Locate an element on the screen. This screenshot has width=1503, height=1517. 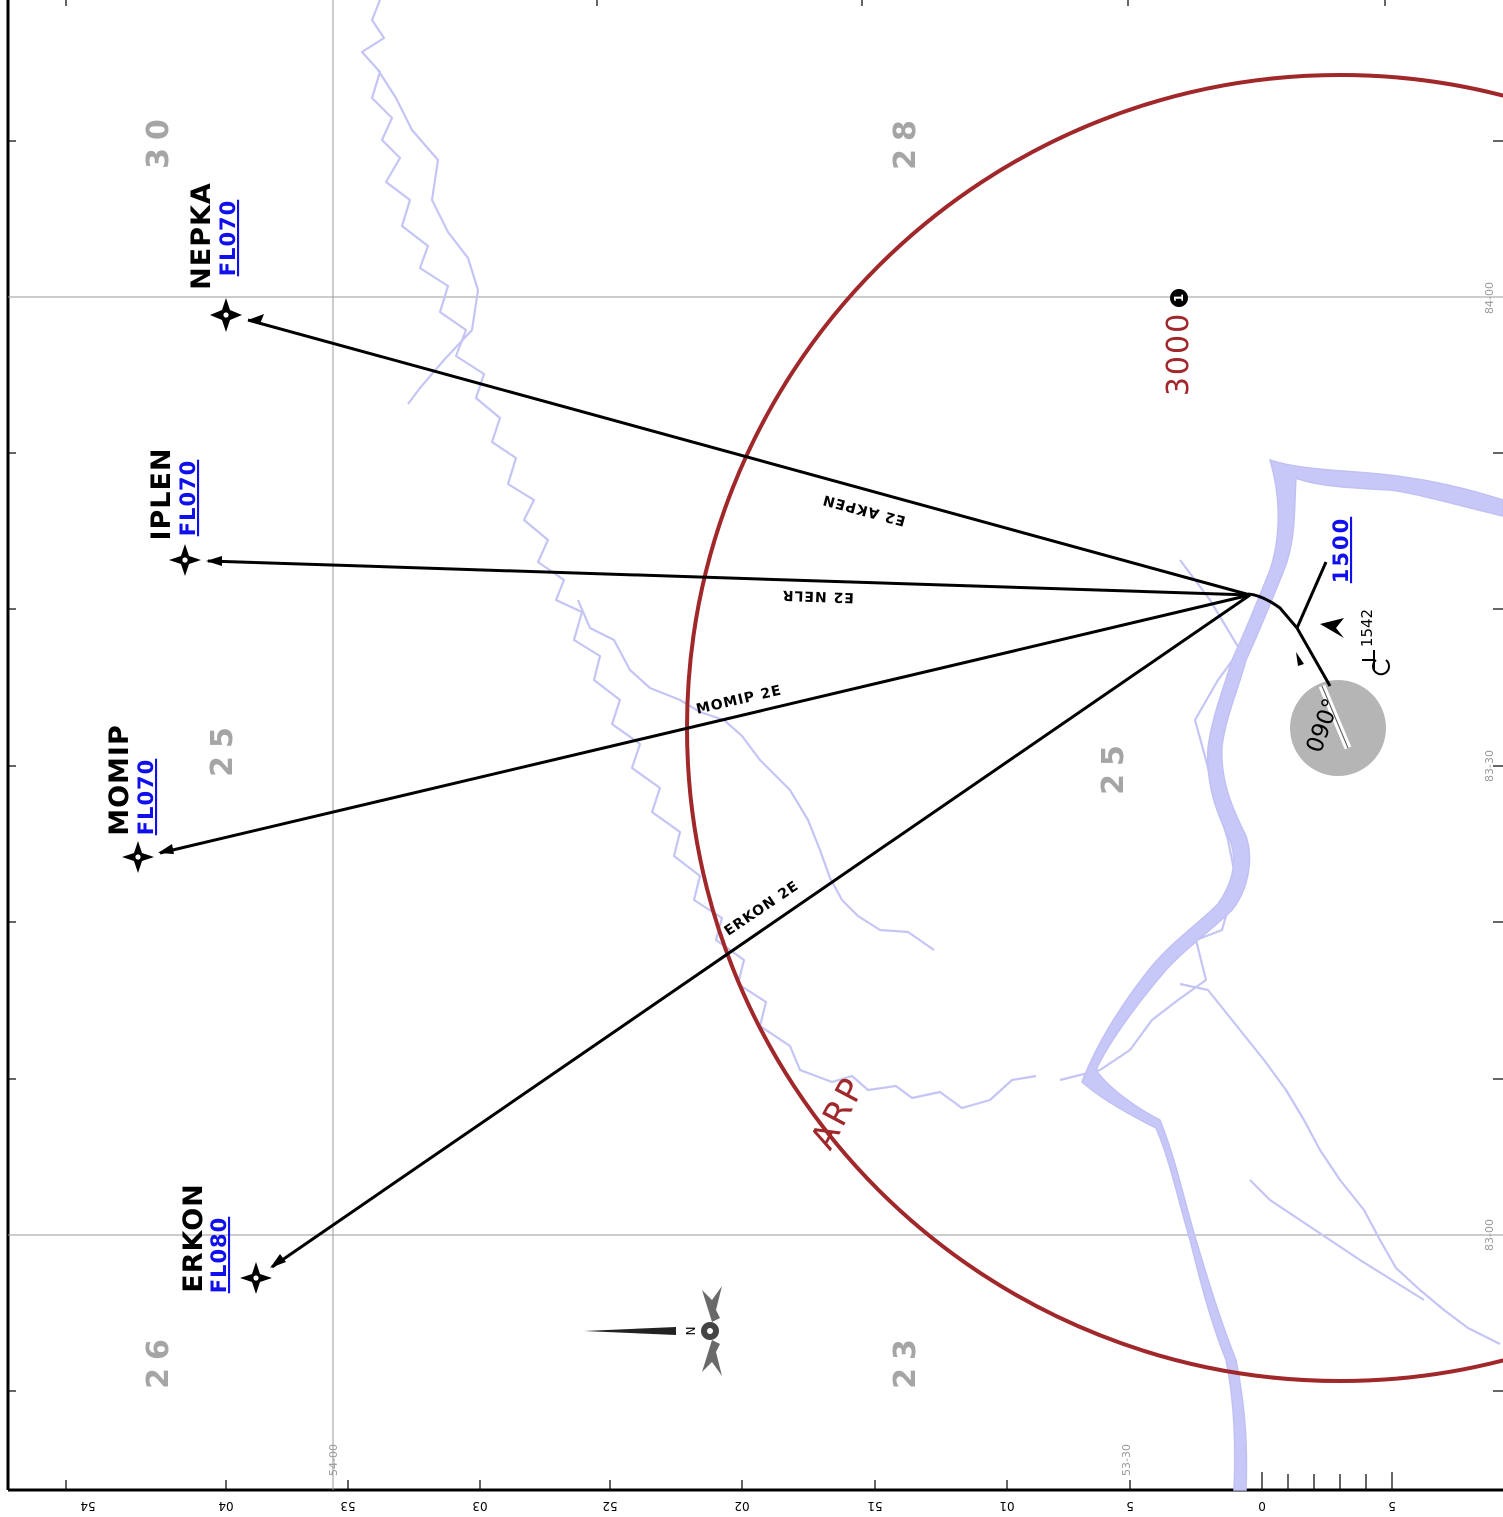
river-west-branch is located at coordinates (428, 237).